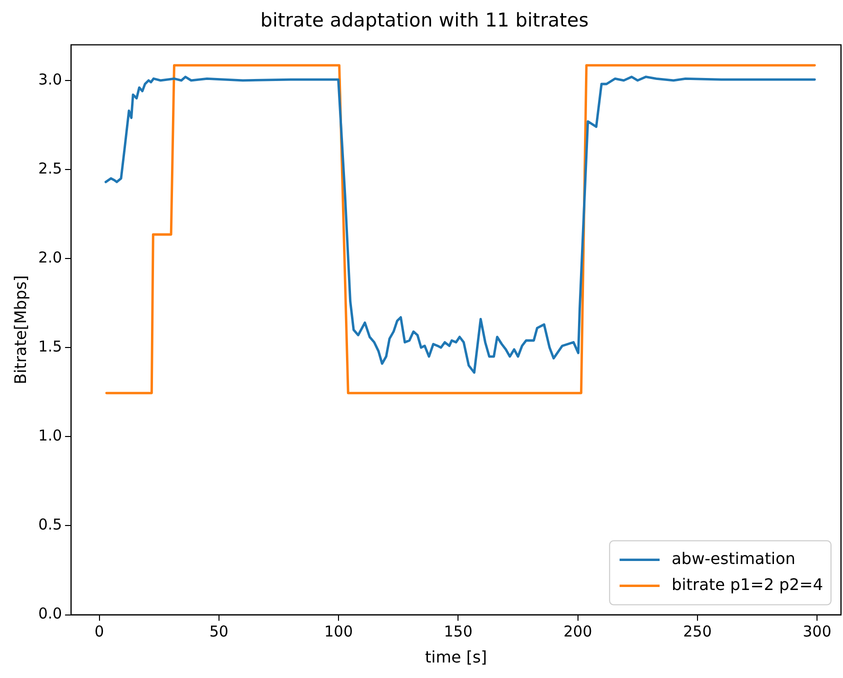 The width and height of the screenshot is (843, 678). I want to click on x-tick-label: 0, so click(99, 631).